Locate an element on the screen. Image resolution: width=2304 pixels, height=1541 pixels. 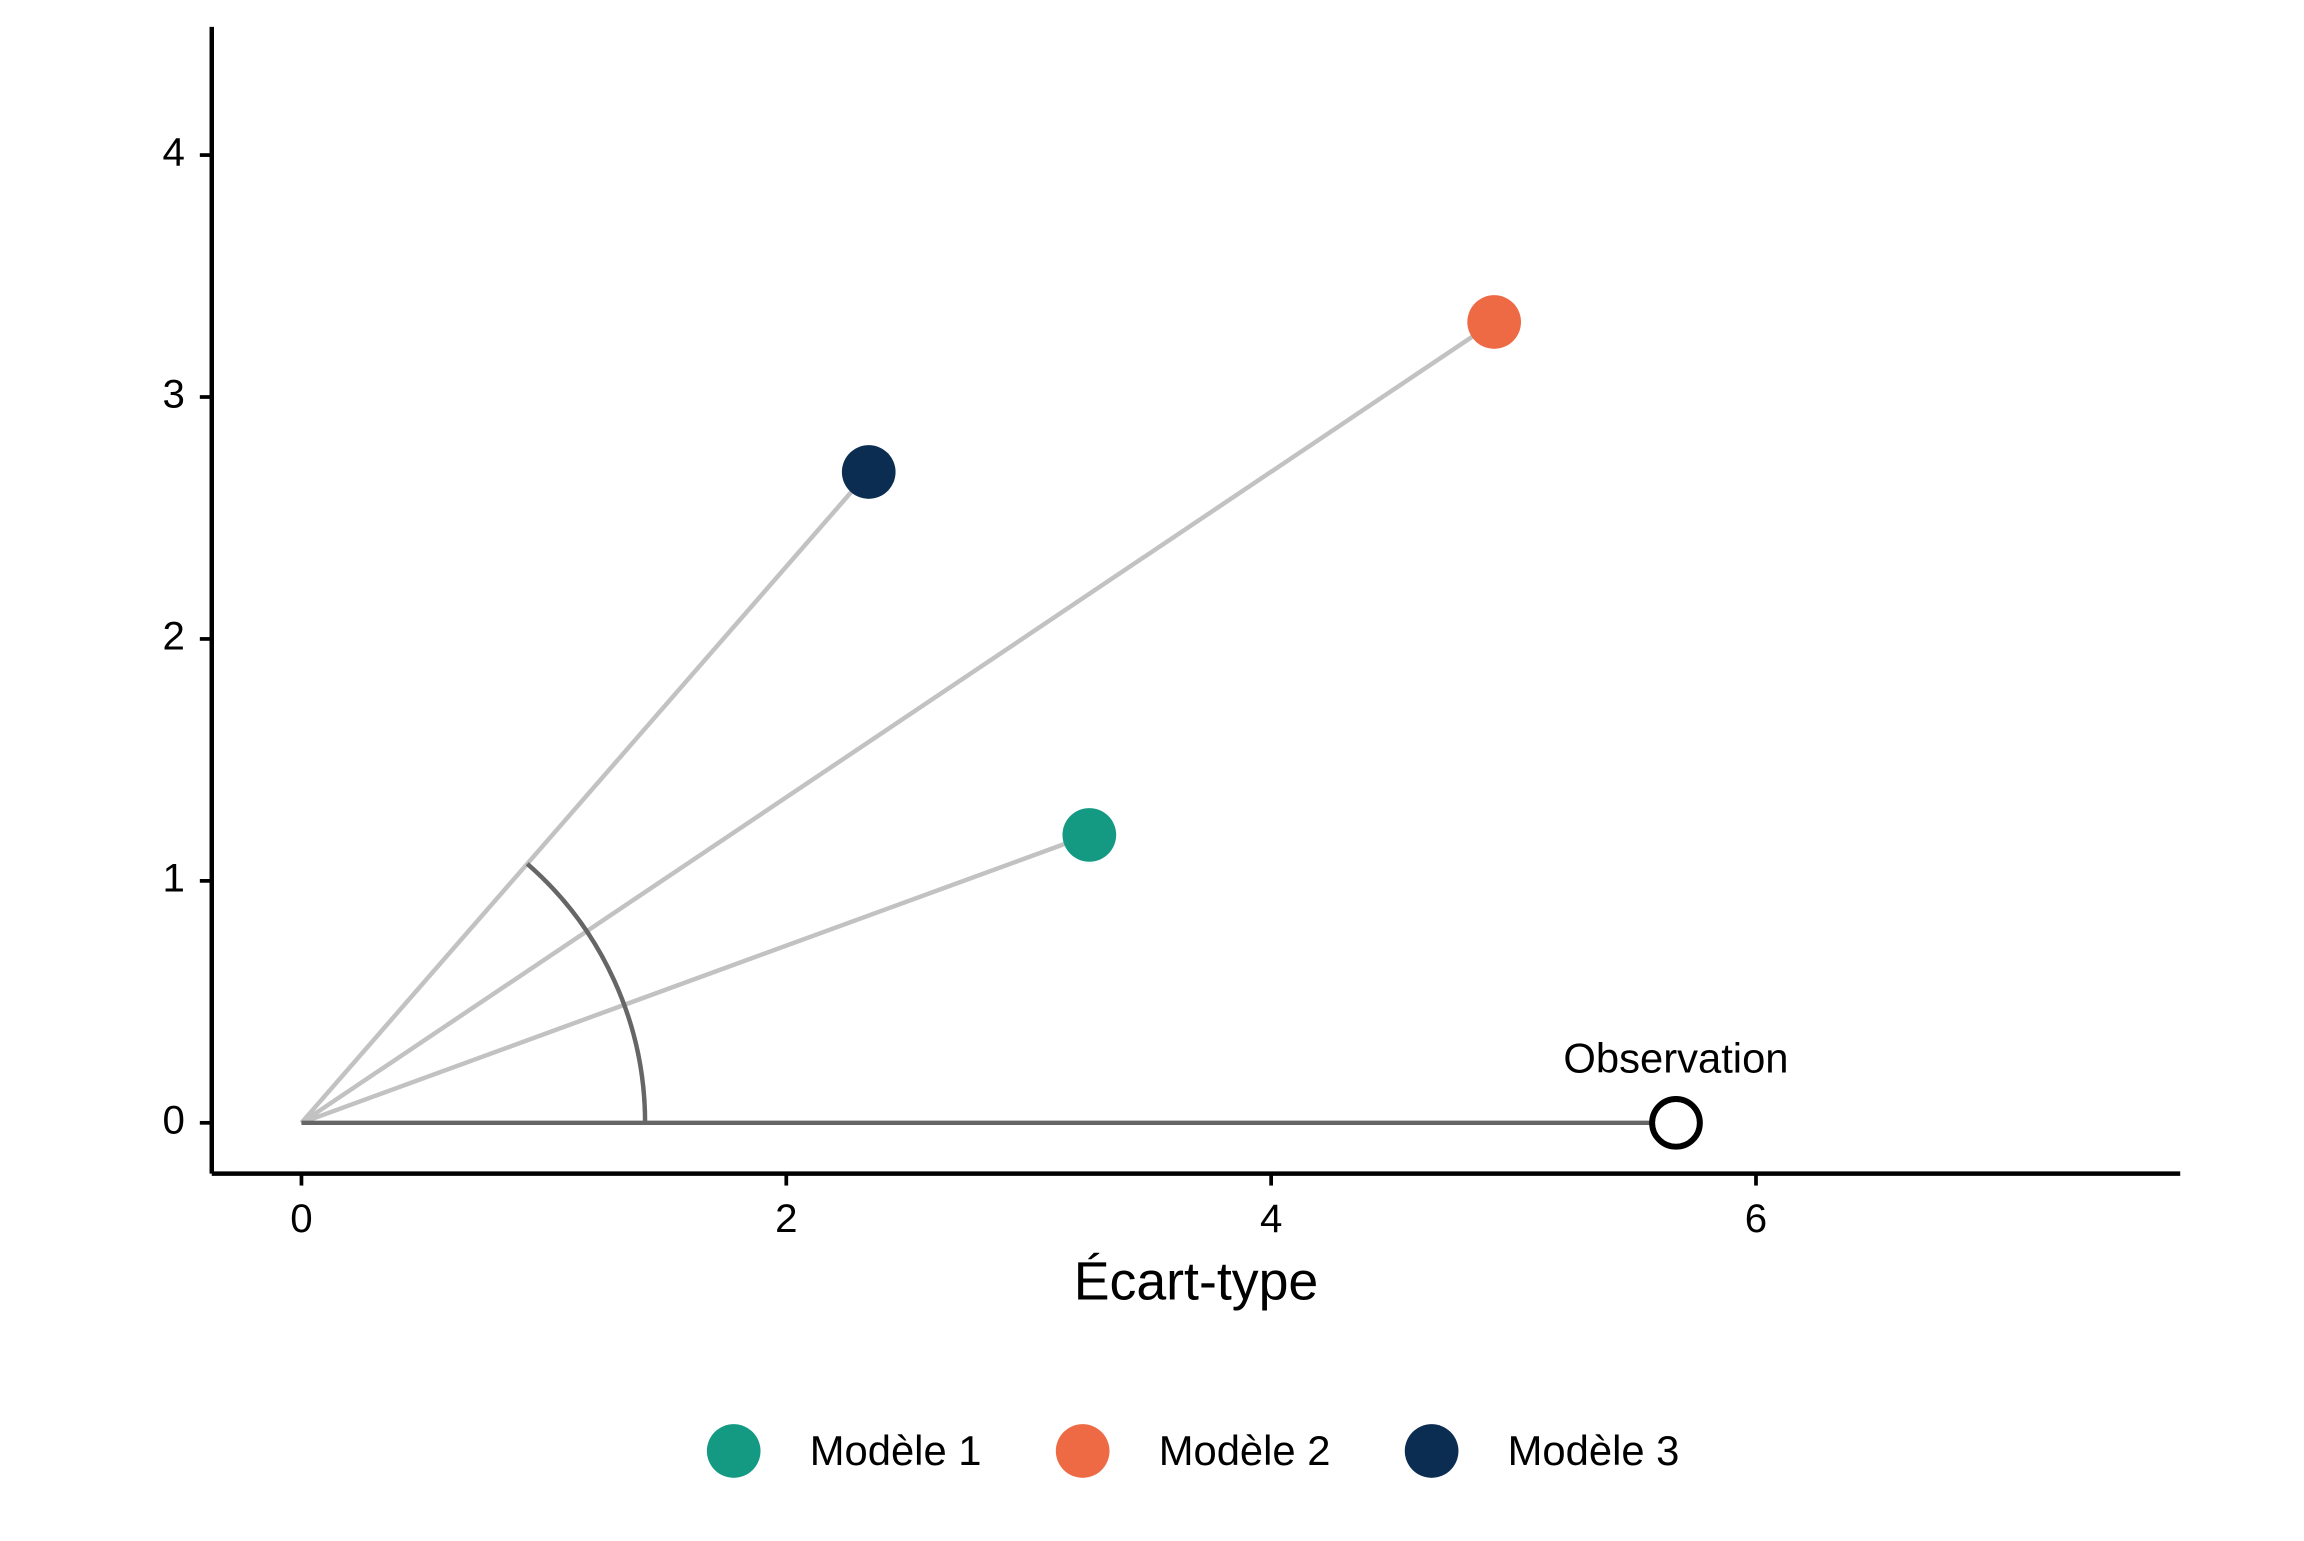
y-tick-label: 2 is located at coordinates (174, 636).